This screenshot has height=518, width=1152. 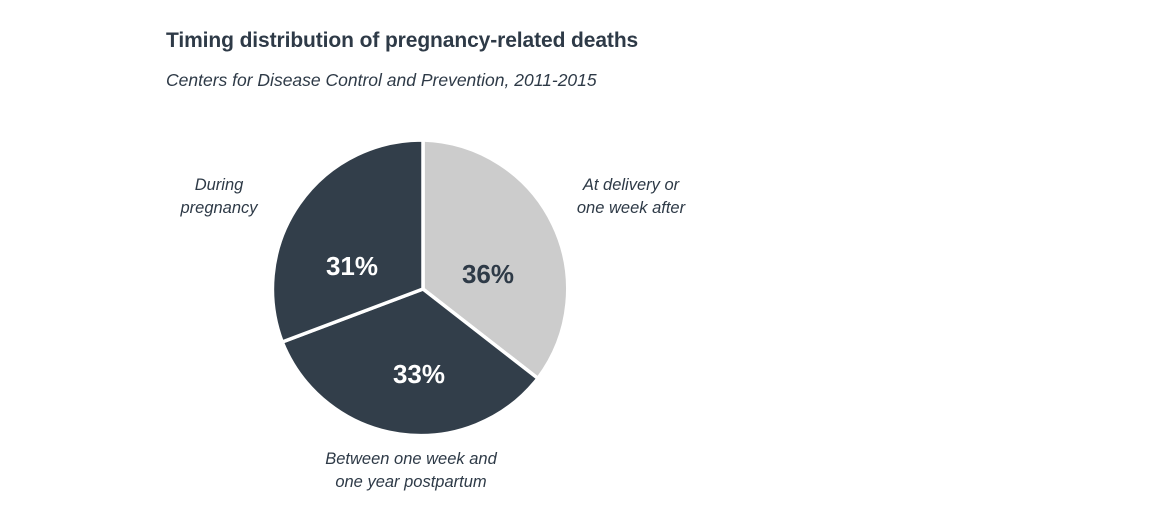 I want to click on pie-label-between-week-year: Between one week and one year postpartum, so click(x=411, y=470).